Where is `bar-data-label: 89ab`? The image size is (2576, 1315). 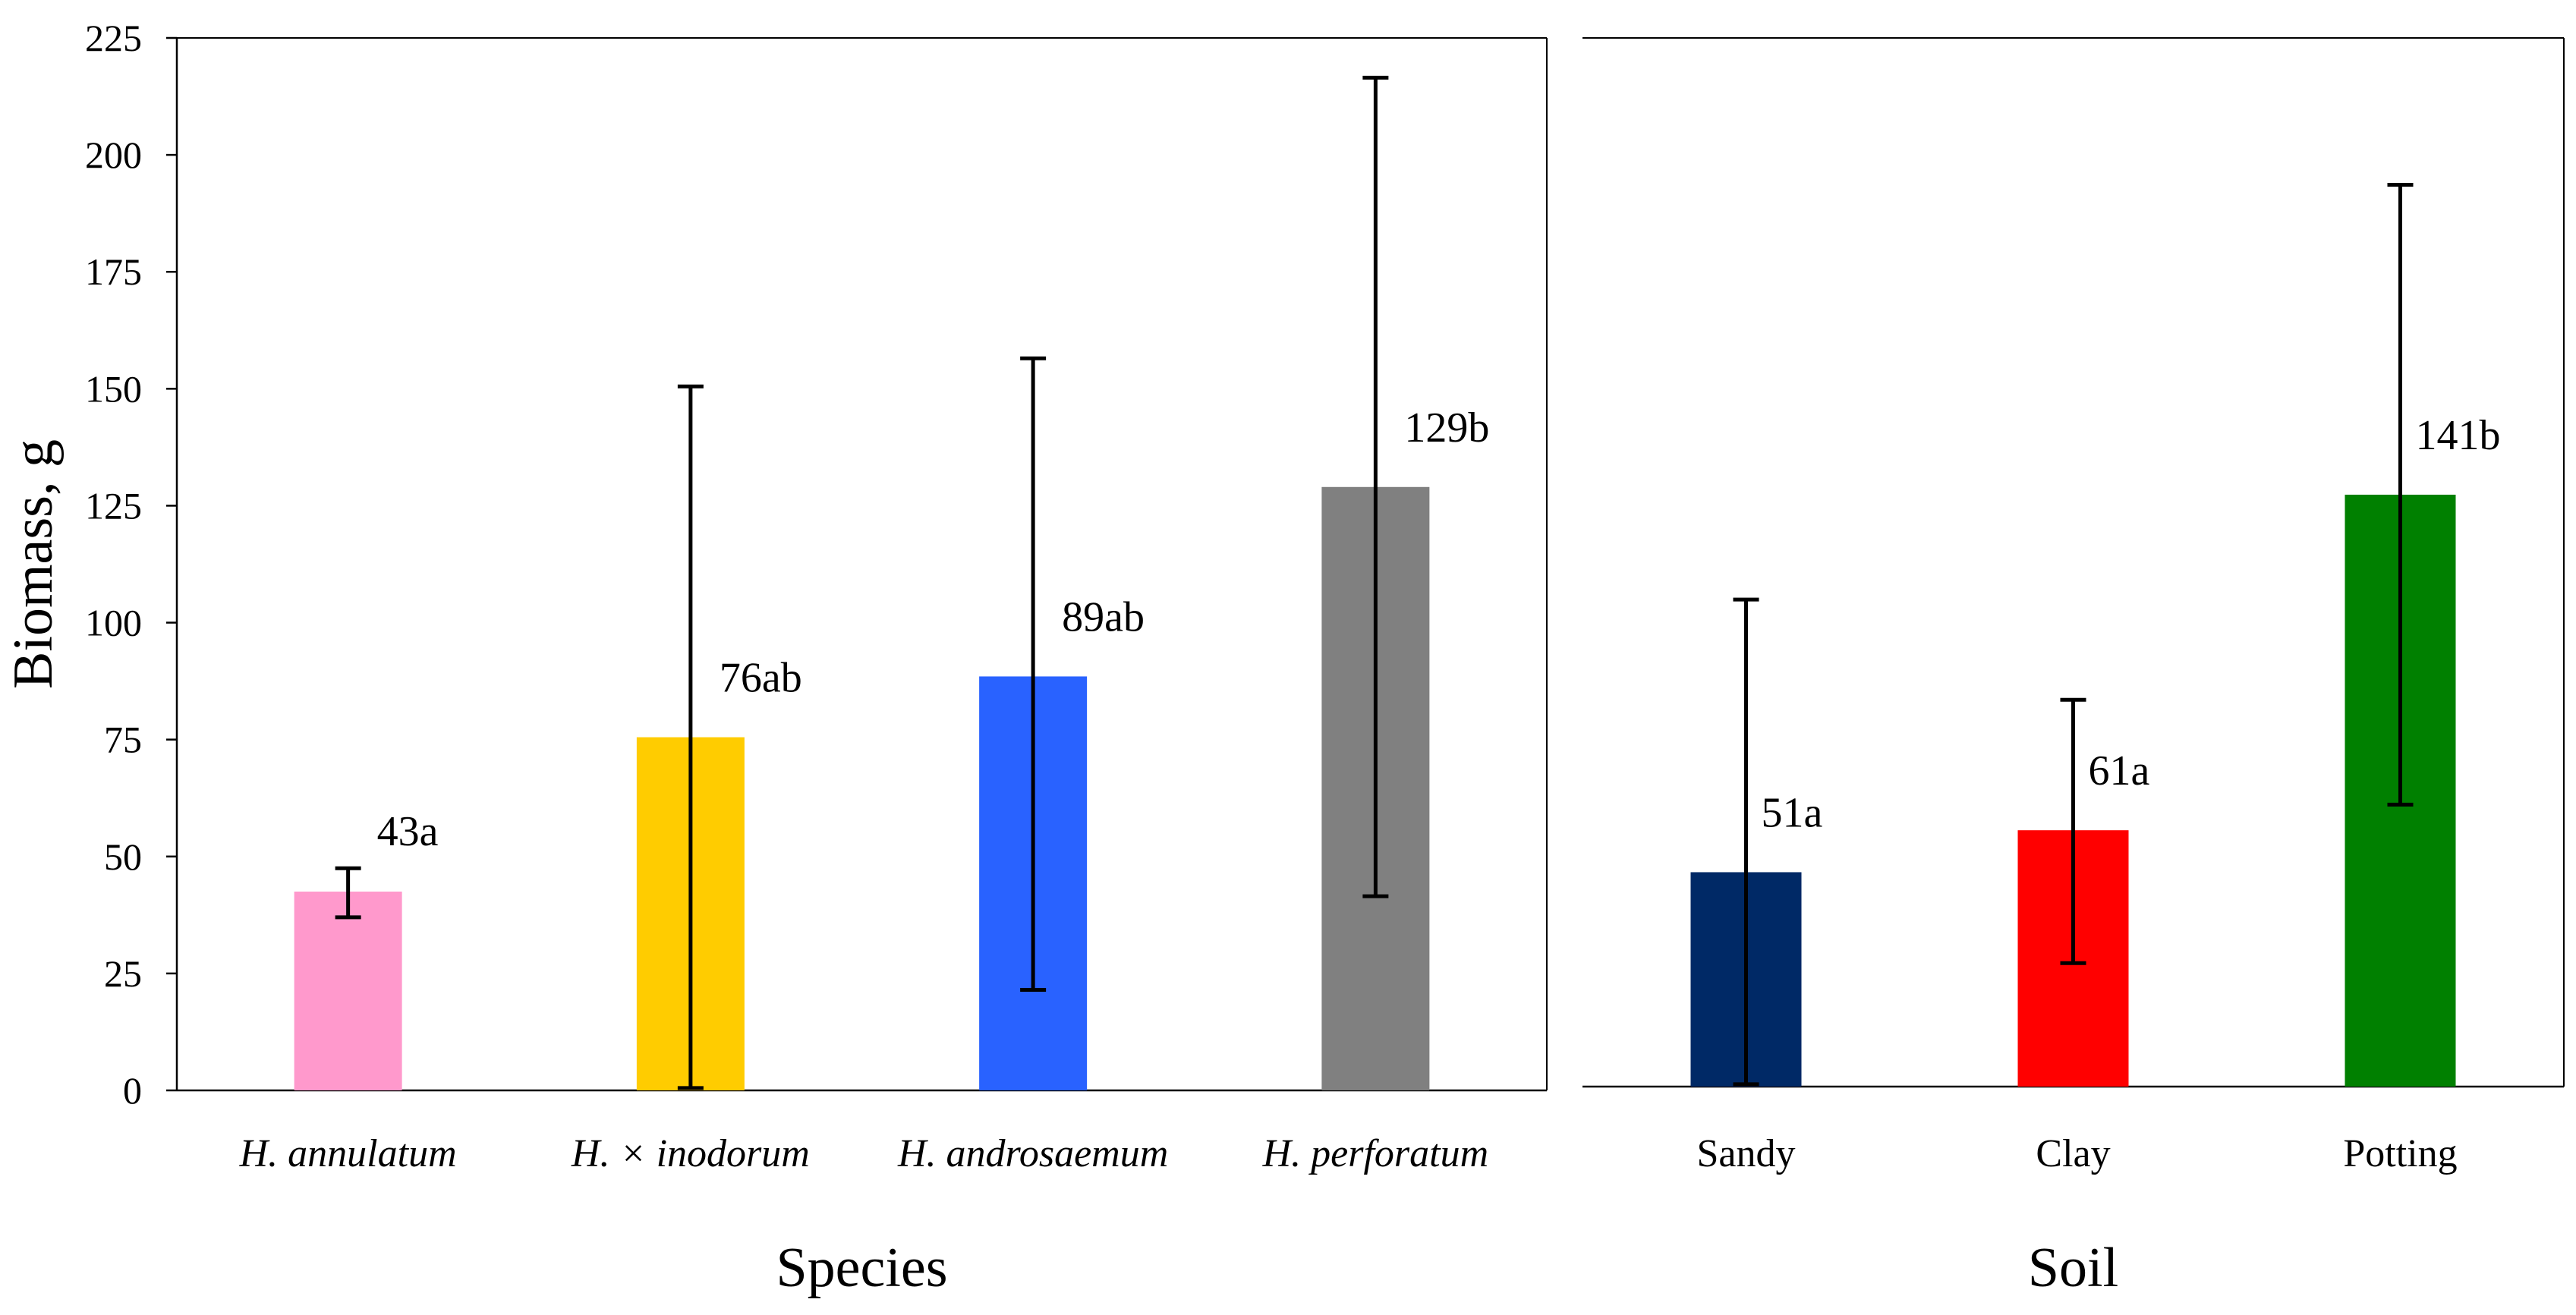
bar-data-label: 89ab is located at coordinates (1103, 616).